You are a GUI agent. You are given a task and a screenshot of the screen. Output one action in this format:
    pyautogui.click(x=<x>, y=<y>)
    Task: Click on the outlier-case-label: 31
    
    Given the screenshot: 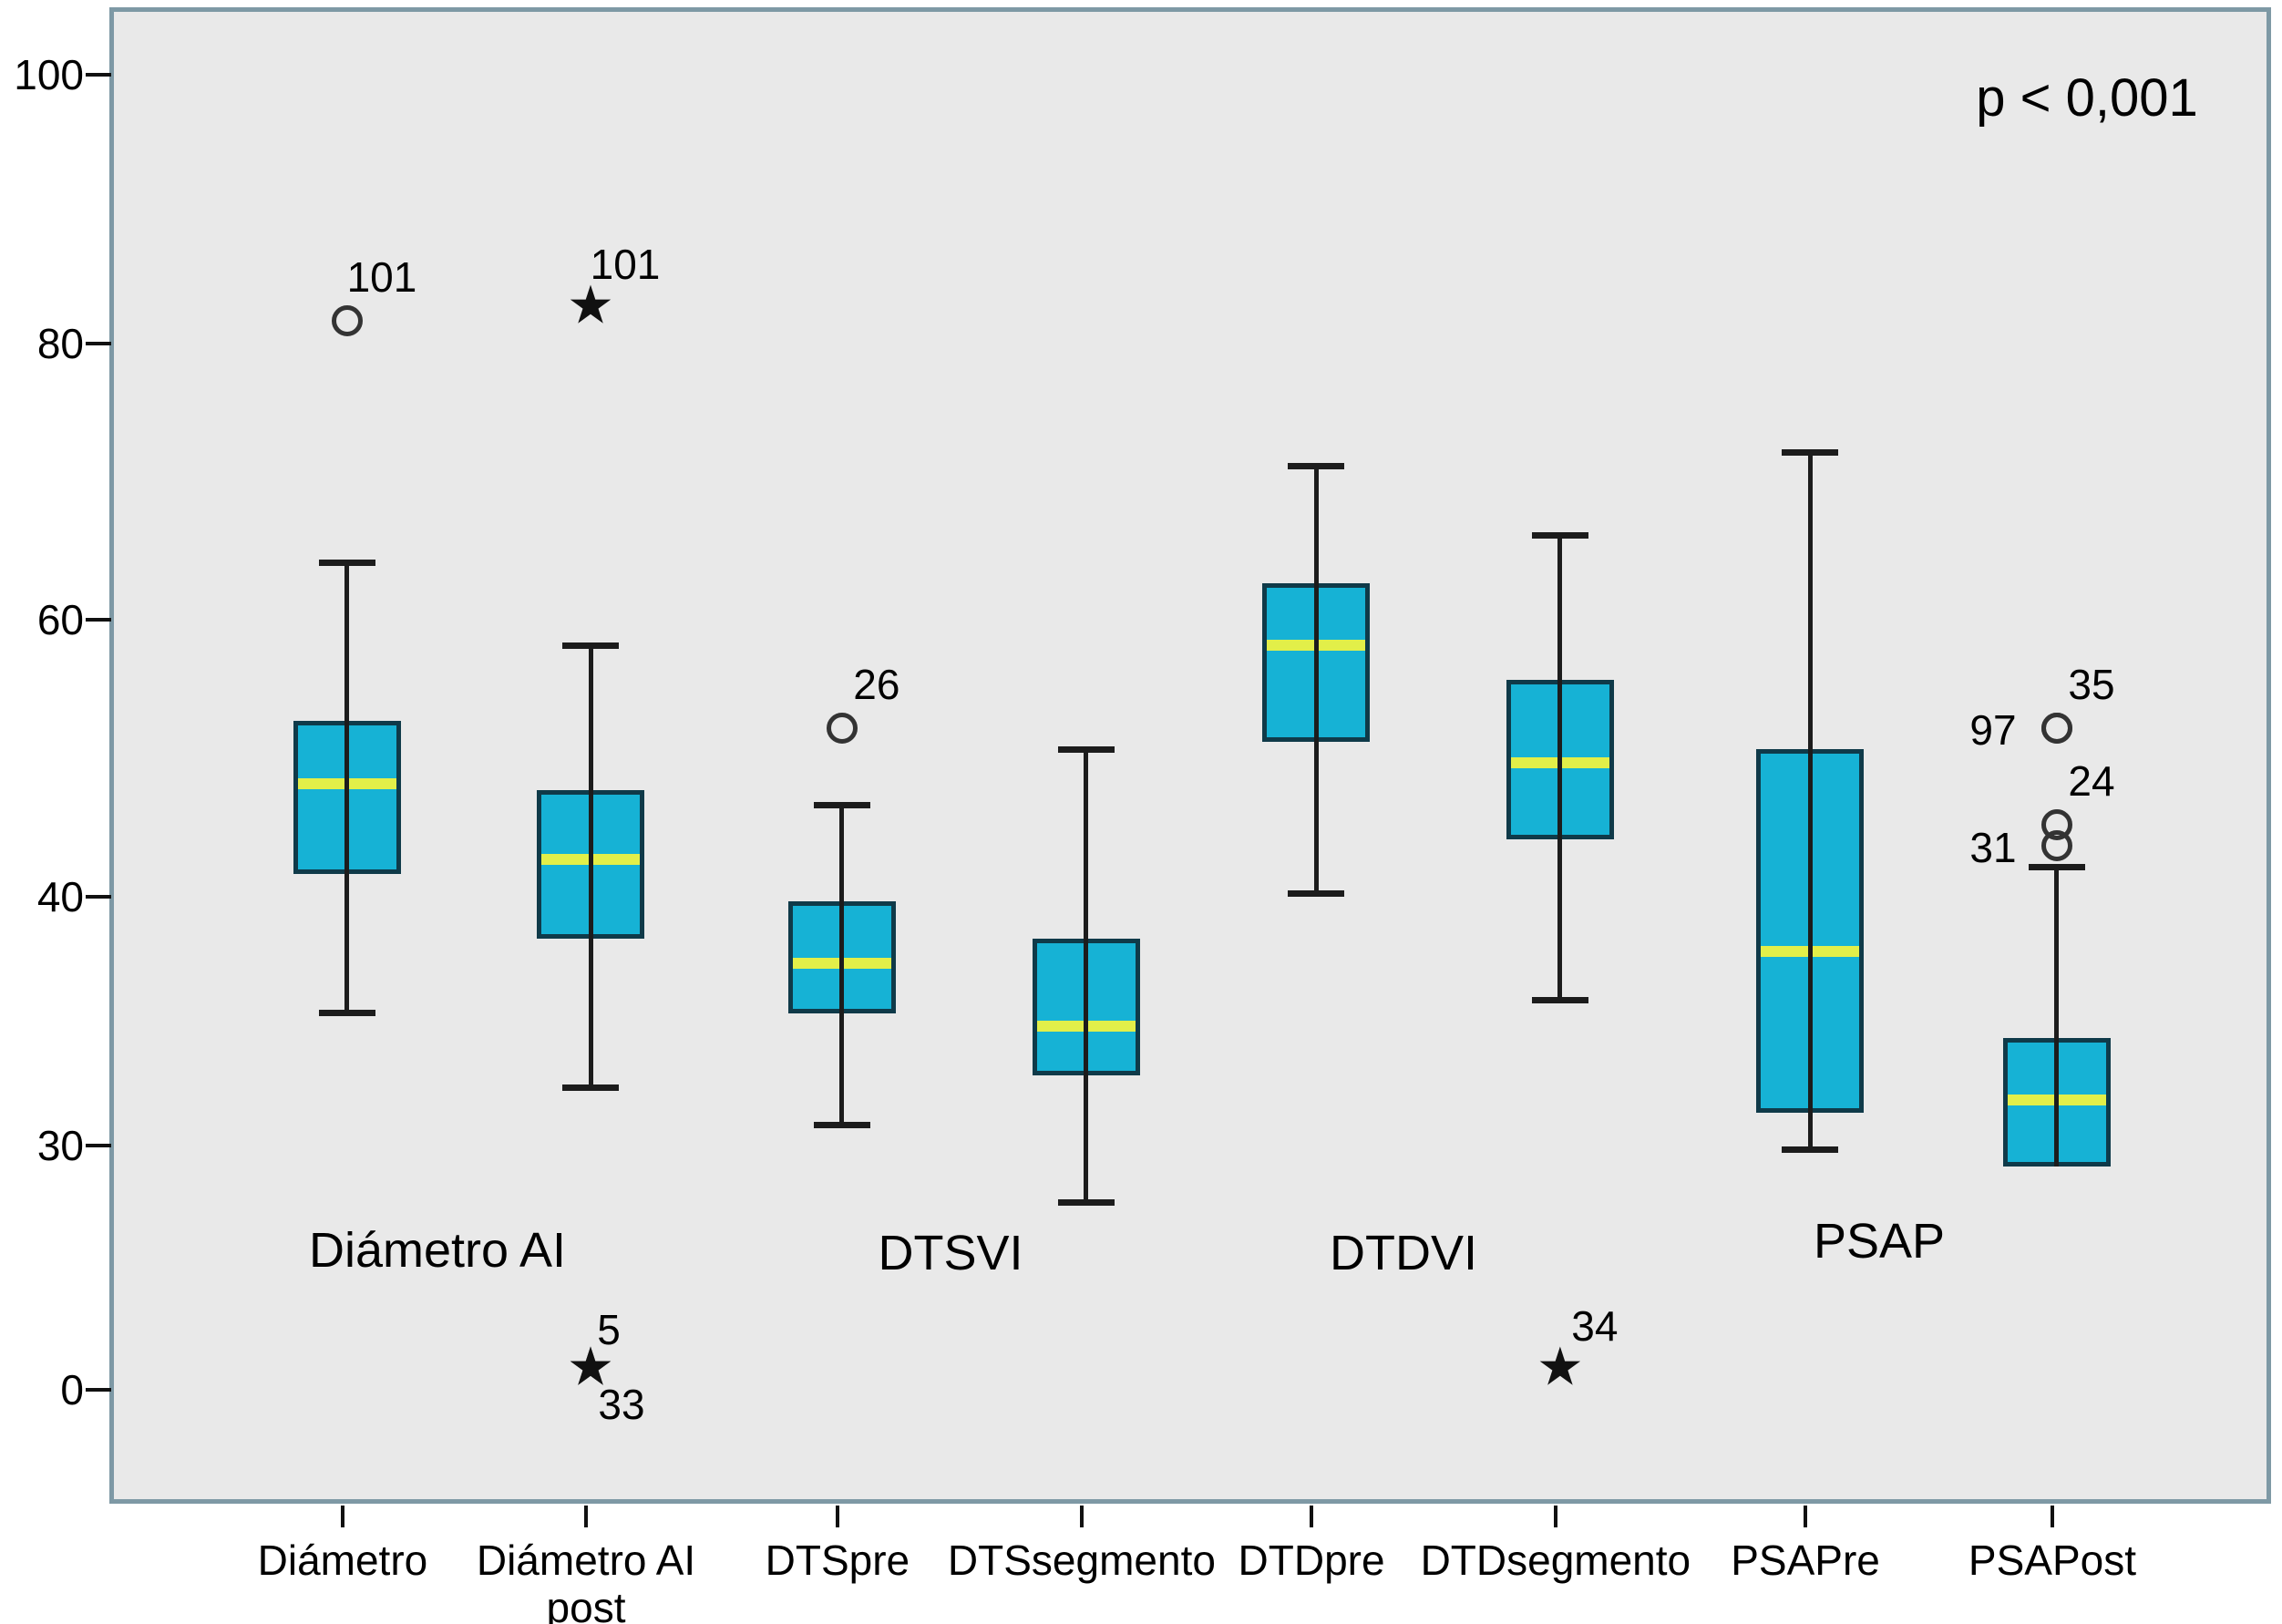 What is the action you would take?
    pyautogui.click(x=1993, y=848)
    